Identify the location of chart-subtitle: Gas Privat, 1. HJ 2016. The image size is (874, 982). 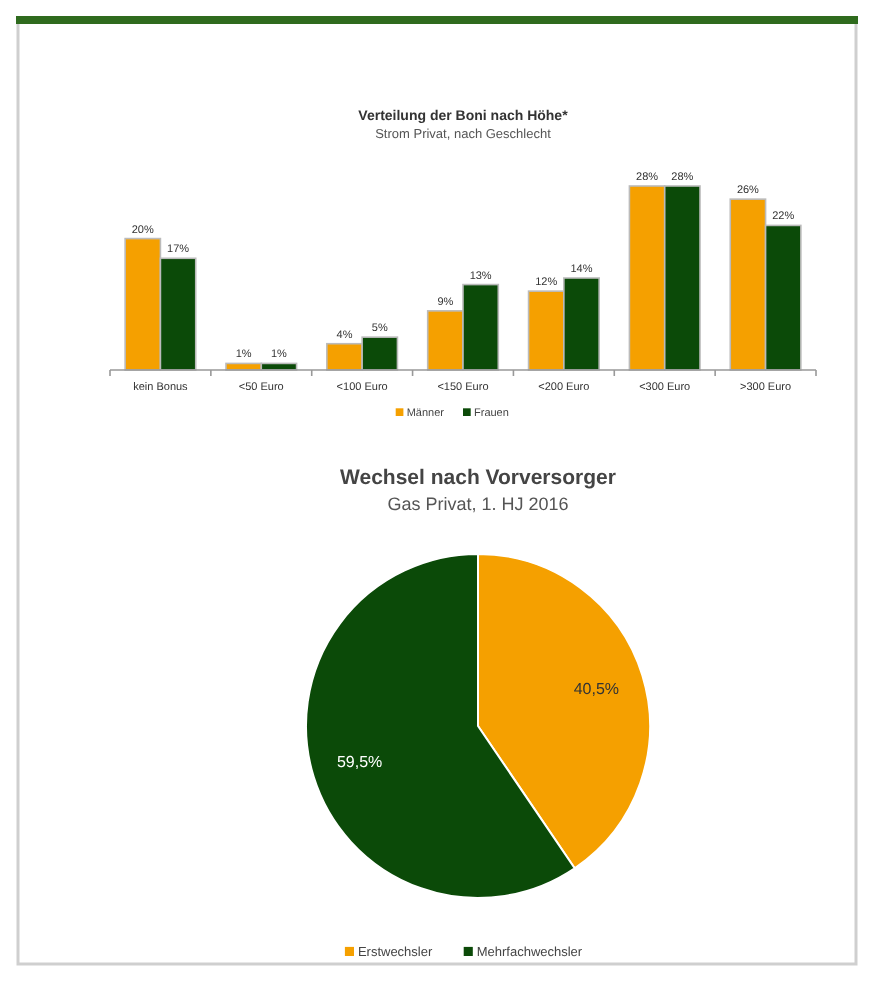
(478, 504).